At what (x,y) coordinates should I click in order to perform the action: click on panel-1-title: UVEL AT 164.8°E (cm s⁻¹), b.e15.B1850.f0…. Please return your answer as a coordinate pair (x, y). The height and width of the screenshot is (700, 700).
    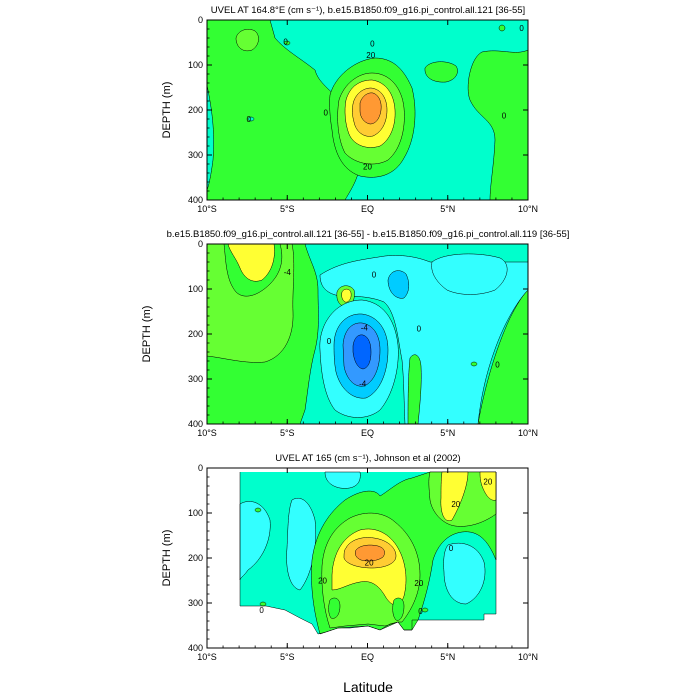
    Looking at the image, I should click on (368, 10).